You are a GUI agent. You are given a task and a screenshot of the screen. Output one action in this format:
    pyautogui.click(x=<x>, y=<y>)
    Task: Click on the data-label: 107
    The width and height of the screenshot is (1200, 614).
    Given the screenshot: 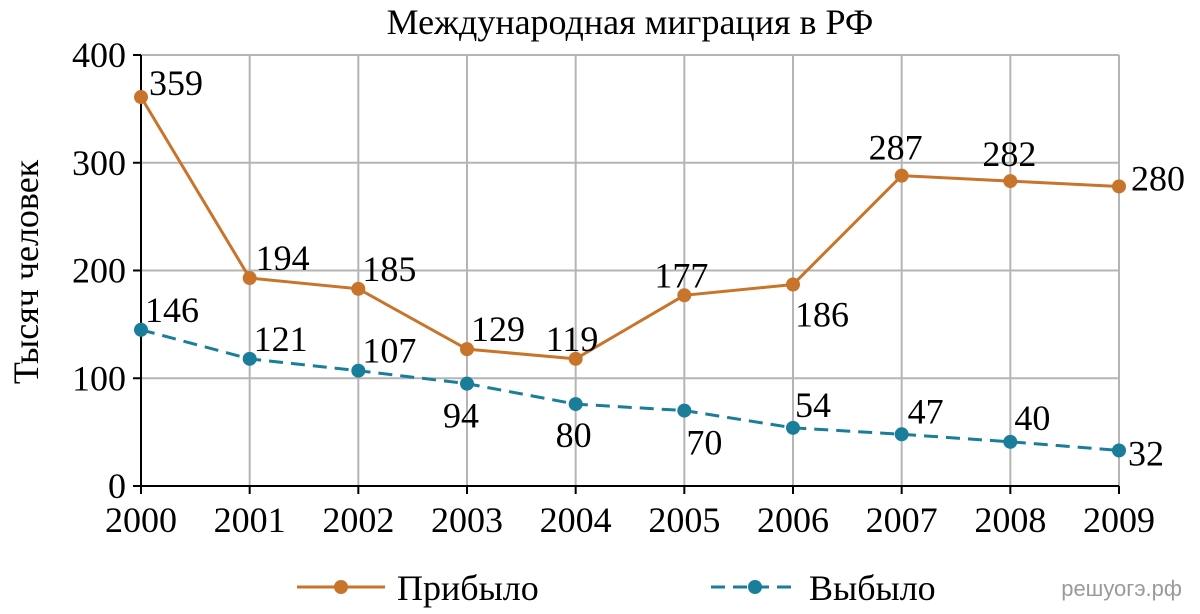 What is the action you would take?
    pyautogui.click(x=389, y=351)
    